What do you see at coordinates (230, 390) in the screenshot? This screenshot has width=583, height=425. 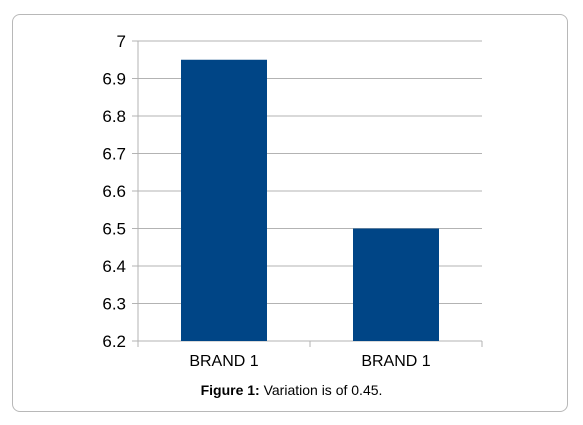 I see `caption-label: Figure 1:` at bounding box center [230, 390].